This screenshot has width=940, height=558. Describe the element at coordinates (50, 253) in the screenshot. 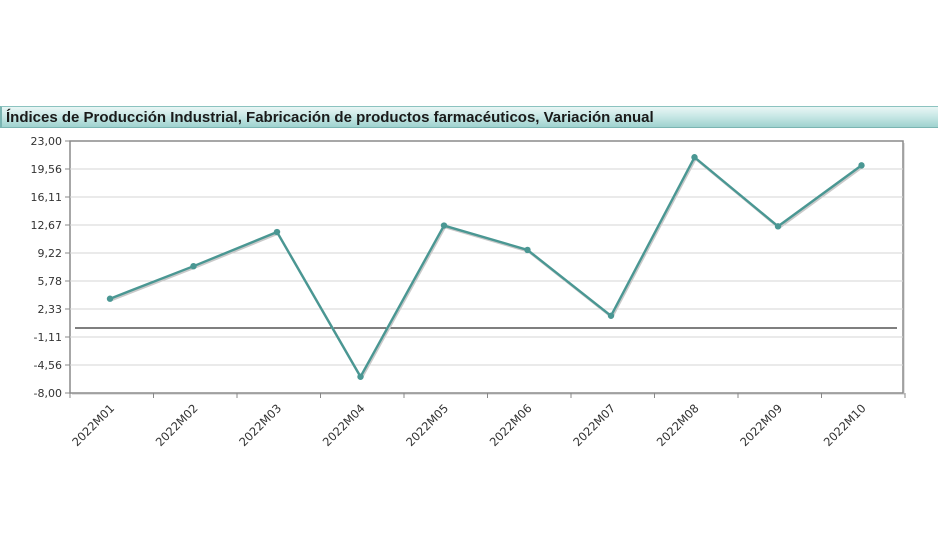

I see `y-tick-label: 9,22` at that location.